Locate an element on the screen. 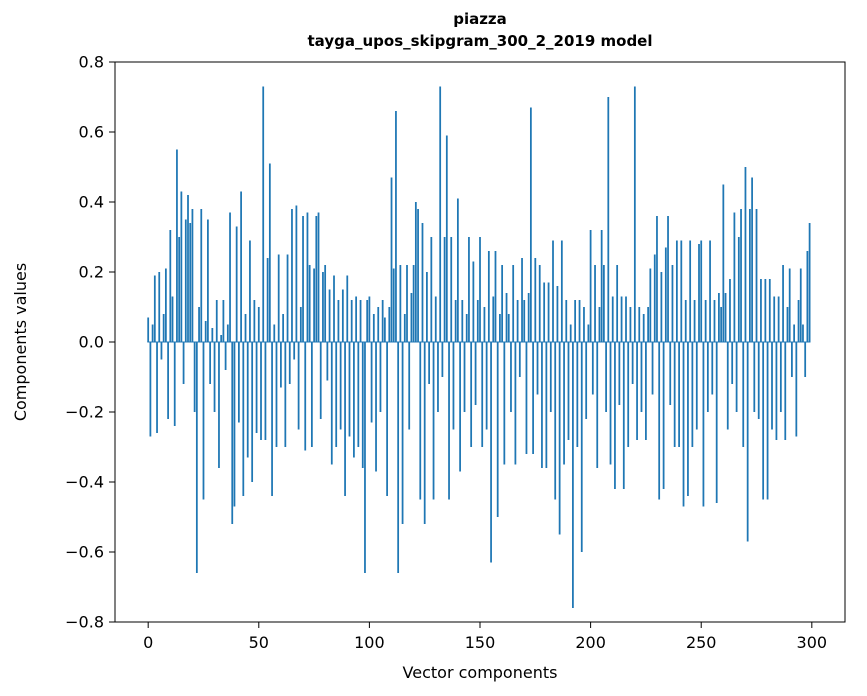  y-axis-ticks: −0.8 −0.6 −0.4 −0.2 0.0 0.2 0.4 0.6 0.8 is located at coordinates (90, 342).